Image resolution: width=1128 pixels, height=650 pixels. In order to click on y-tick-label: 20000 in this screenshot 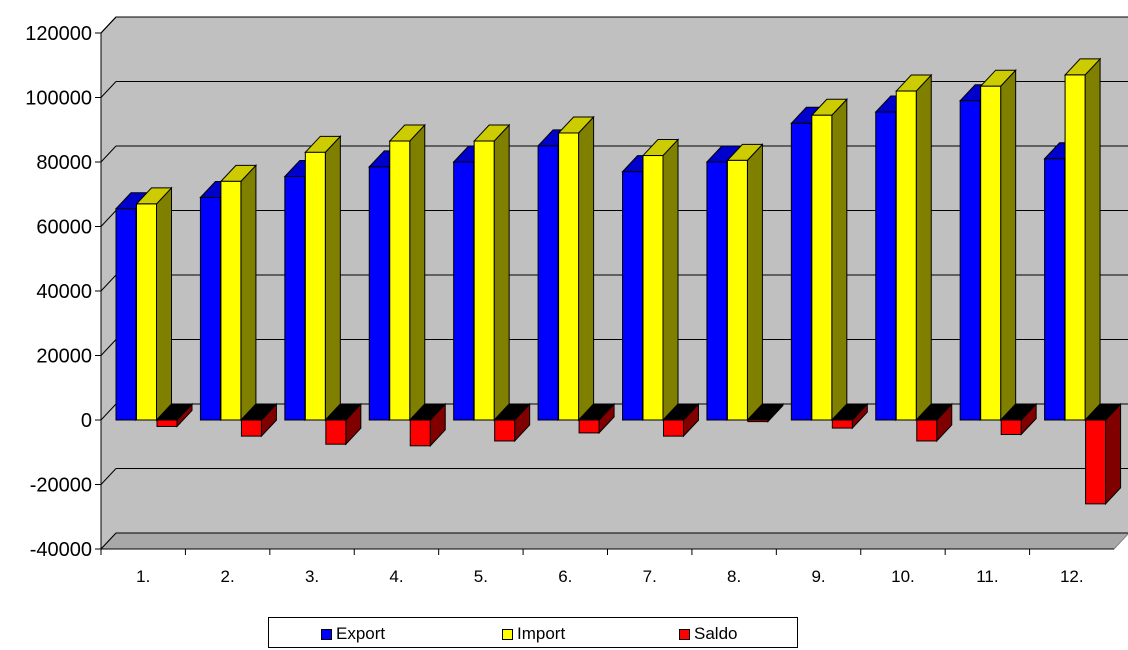, I will do `click(64, 357)`.